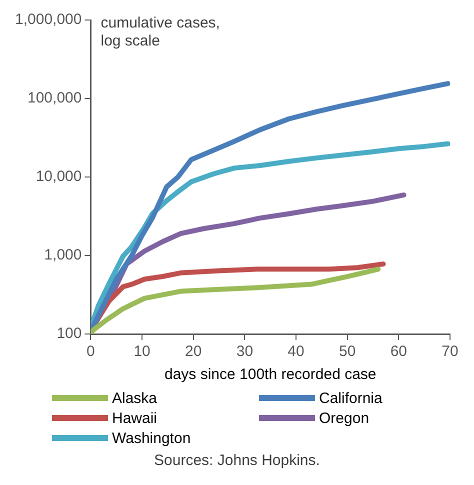 Image resolution: width=474 pixels, height=485 pixels. I want to click on x-tick-label: 50, so click(347, 351).